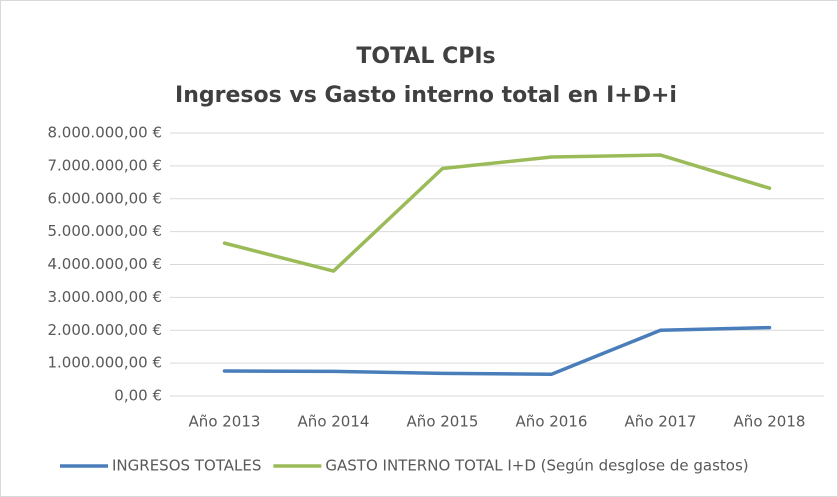  I want to click on y-tick-label: 4.000.000,00 €, so click(104, 264).